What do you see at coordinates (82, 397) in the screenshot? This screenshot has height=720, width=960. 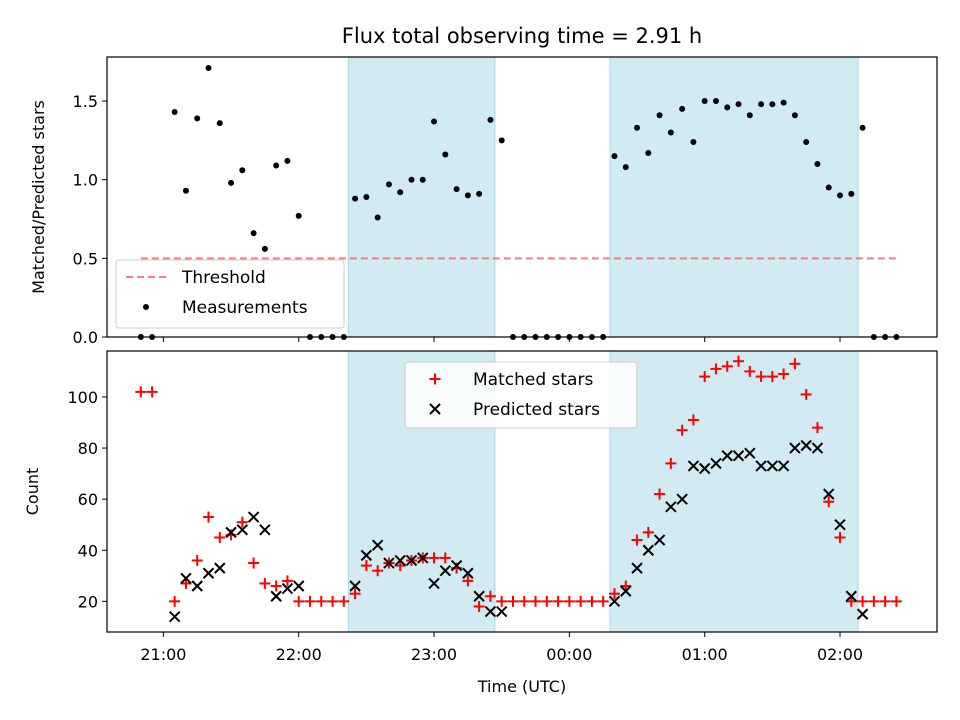 I see `y-tick-label: 100` at bounding box center [82, 397].